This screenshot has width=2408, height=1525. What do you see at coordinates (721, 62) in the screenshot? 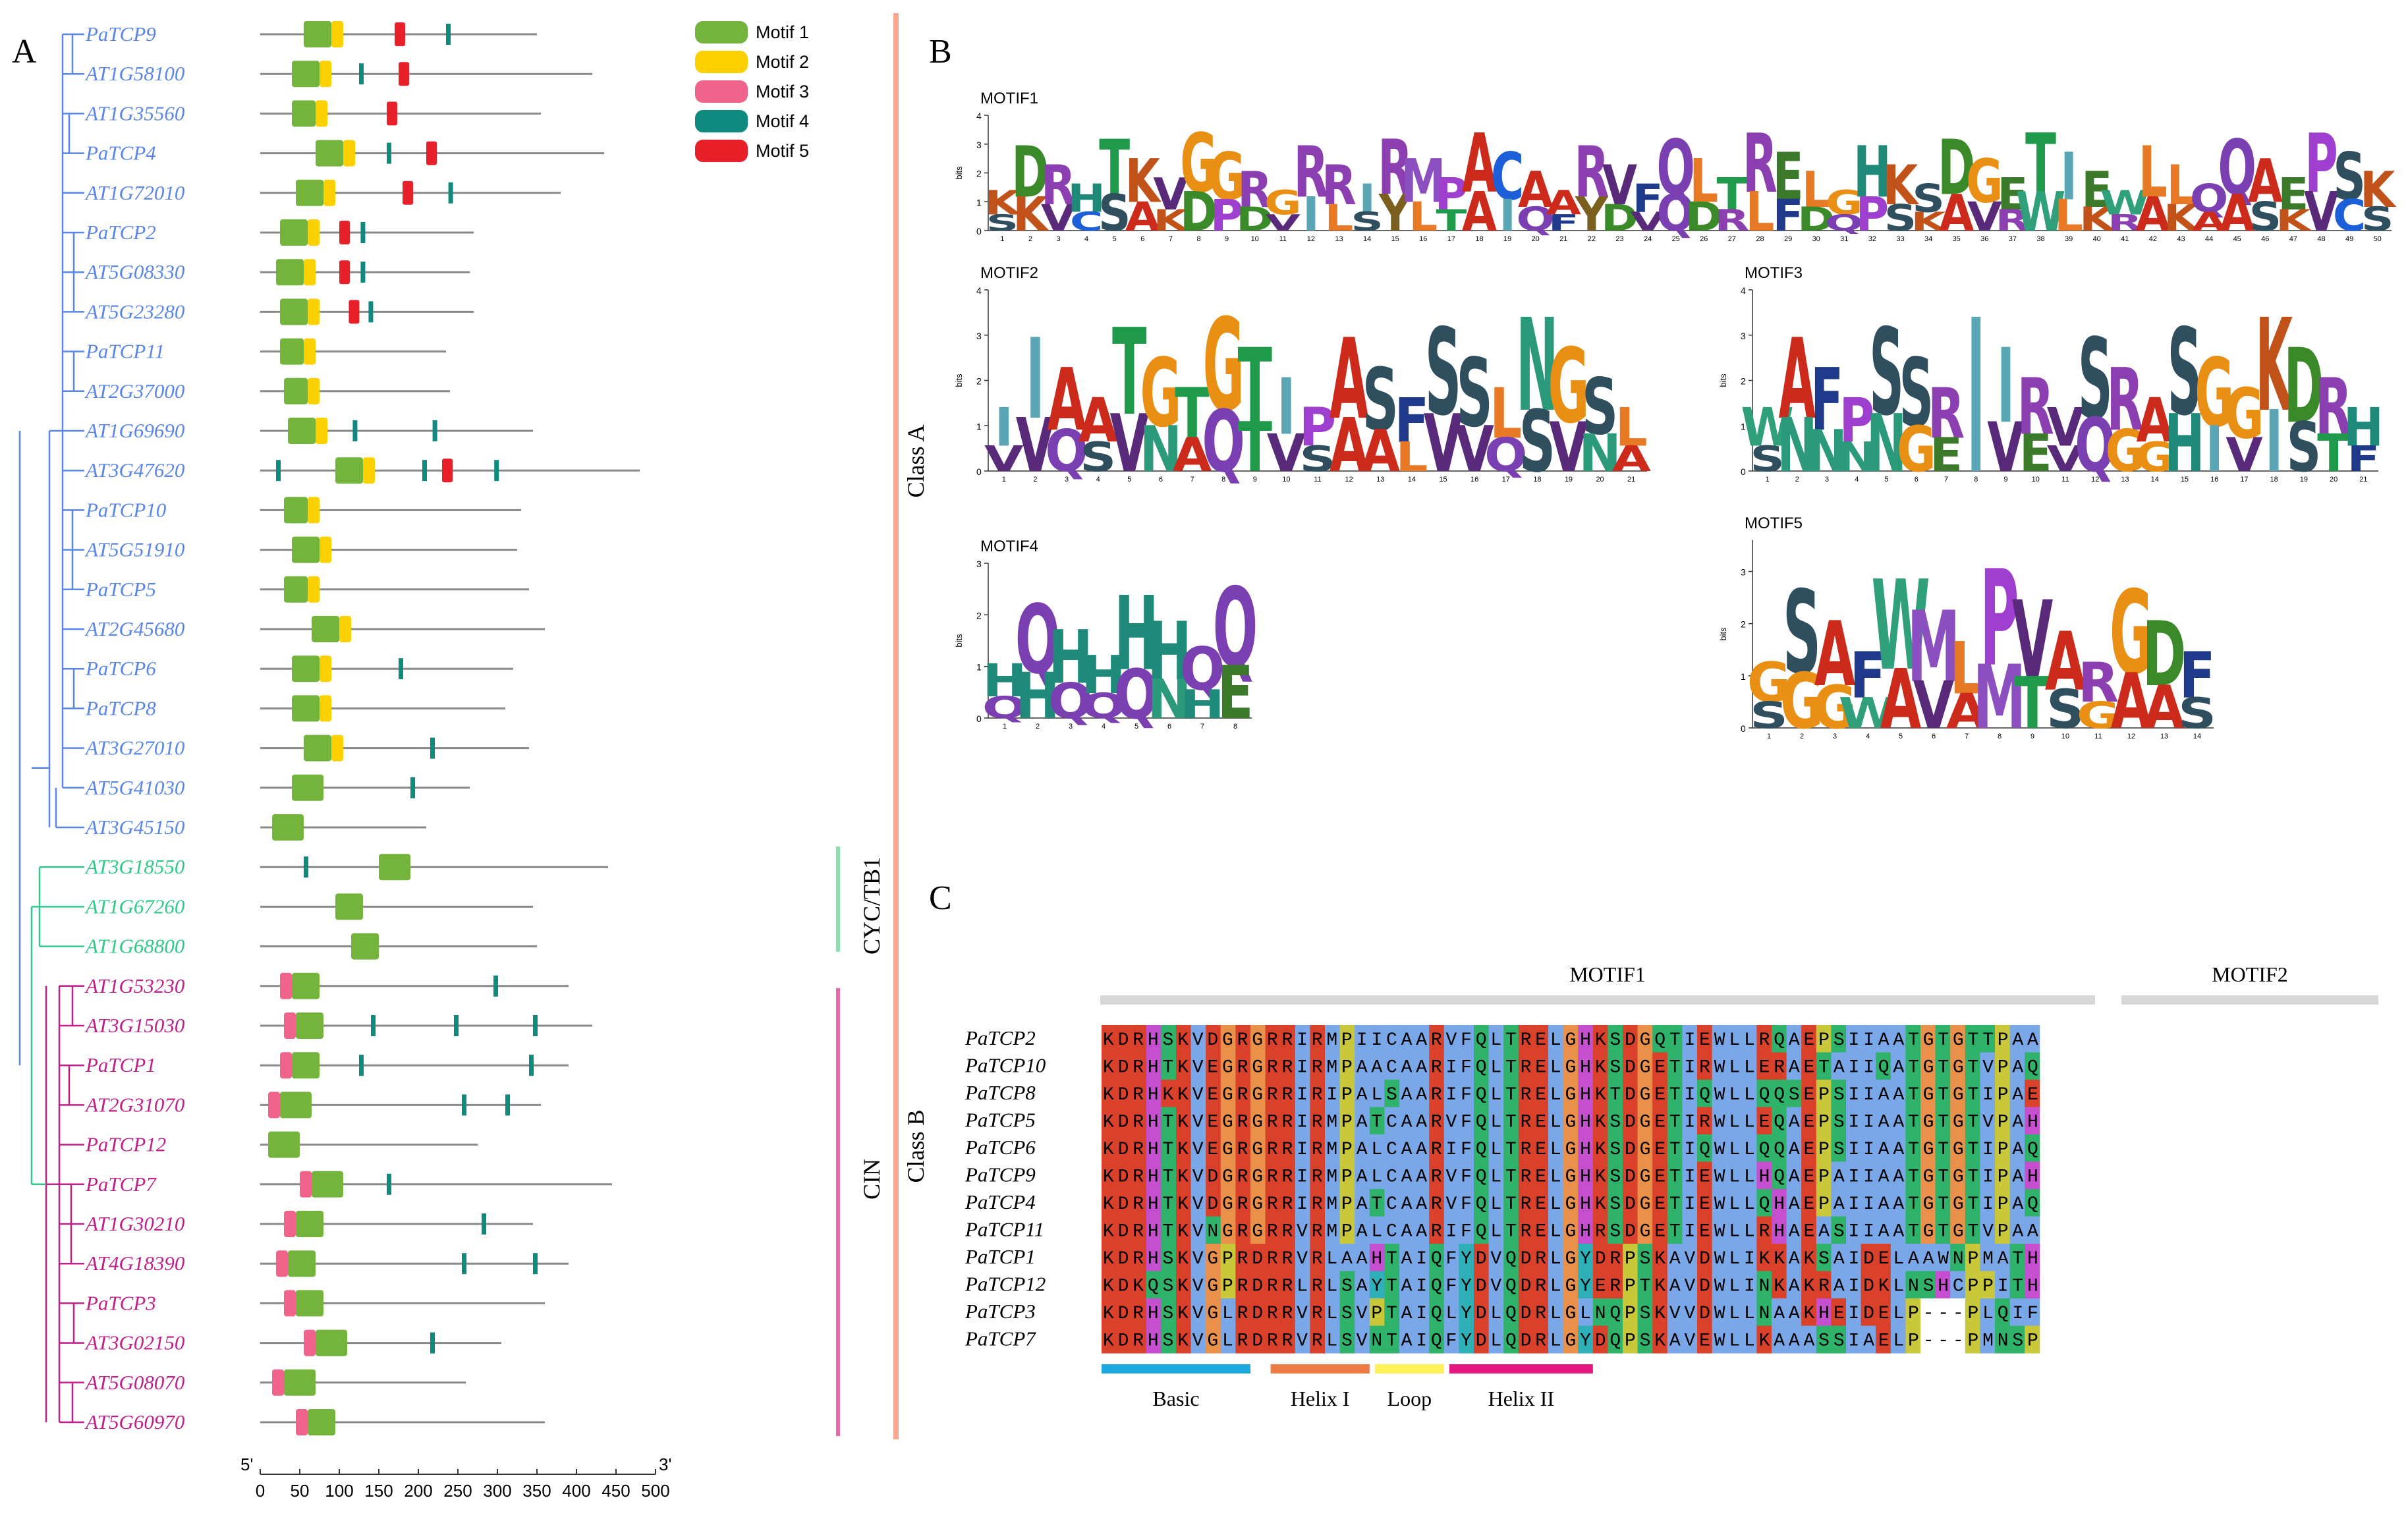
I see `legend-motif2-swatch` at bounding box center [721, 62].